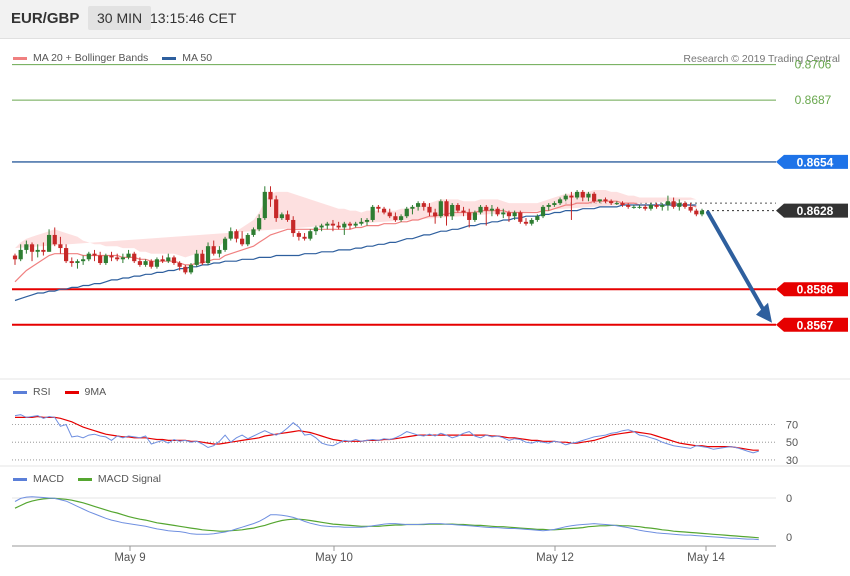  What do you see at coordinates (792, 425) in the screenshot?
I see `rsi-tick-label: 70` at bounding box center [792, 425].